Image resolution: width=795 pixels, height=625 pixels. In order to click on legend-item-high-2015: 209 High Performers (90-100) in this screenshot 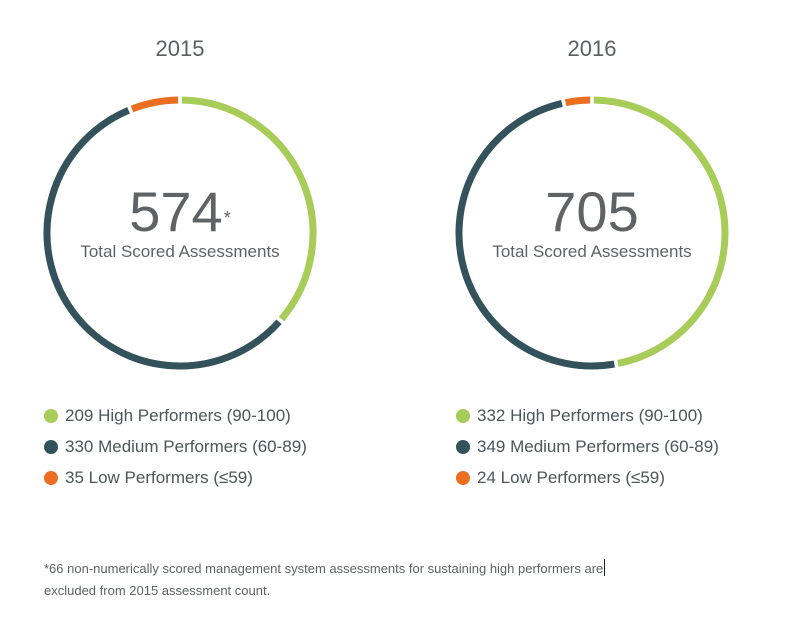, I will do `click(175, 415)`.